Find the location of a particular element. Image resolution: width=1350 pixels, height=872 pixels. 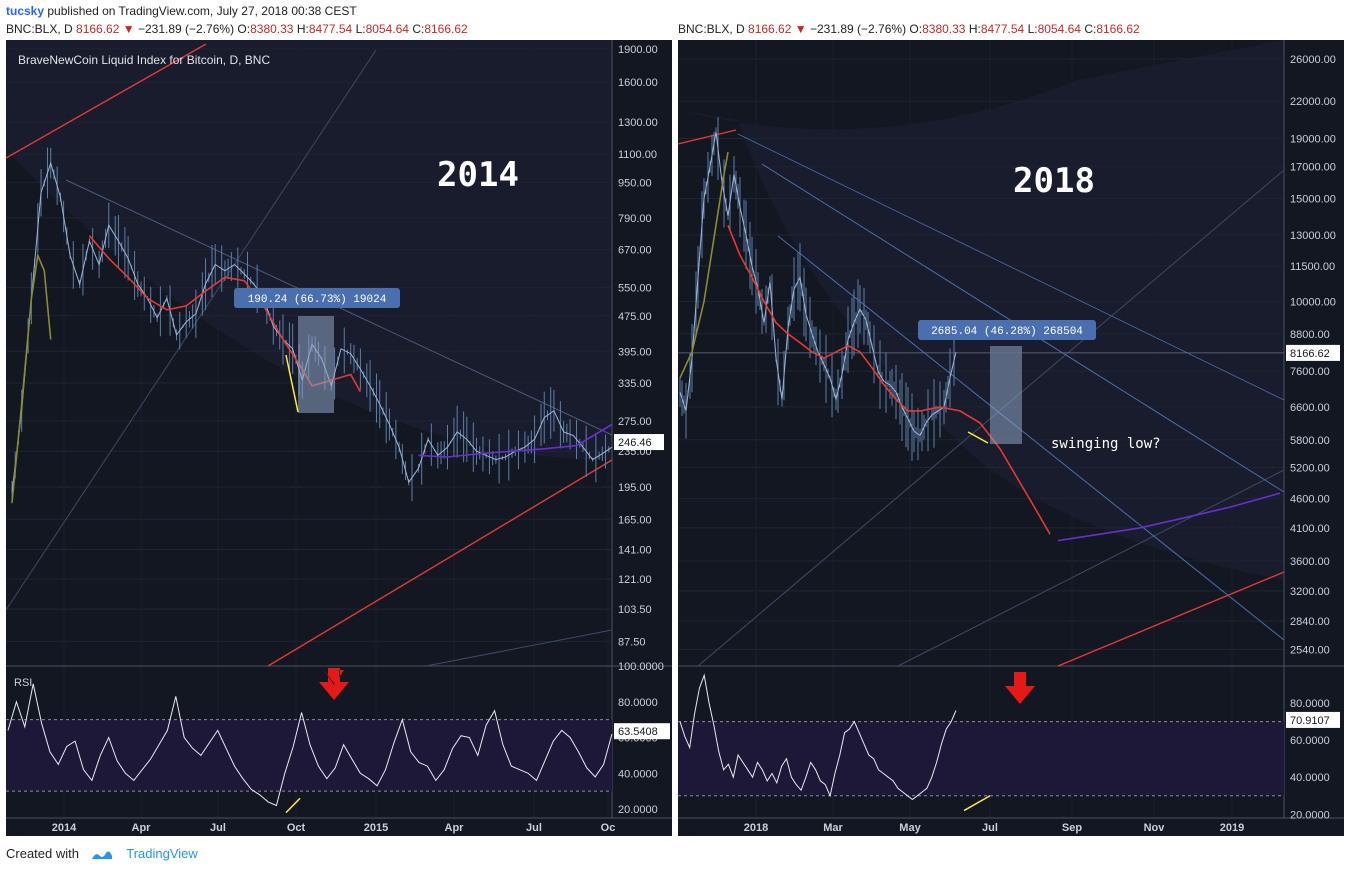

close-value: 8166.62 is located at coordinates (446, 29).